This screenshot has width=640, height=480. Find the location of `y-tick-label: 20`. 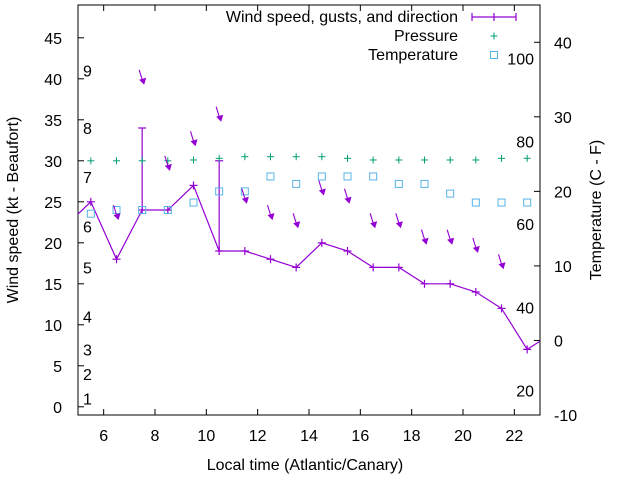

y-tick-label: 20 is located at coordinates (53, 244).